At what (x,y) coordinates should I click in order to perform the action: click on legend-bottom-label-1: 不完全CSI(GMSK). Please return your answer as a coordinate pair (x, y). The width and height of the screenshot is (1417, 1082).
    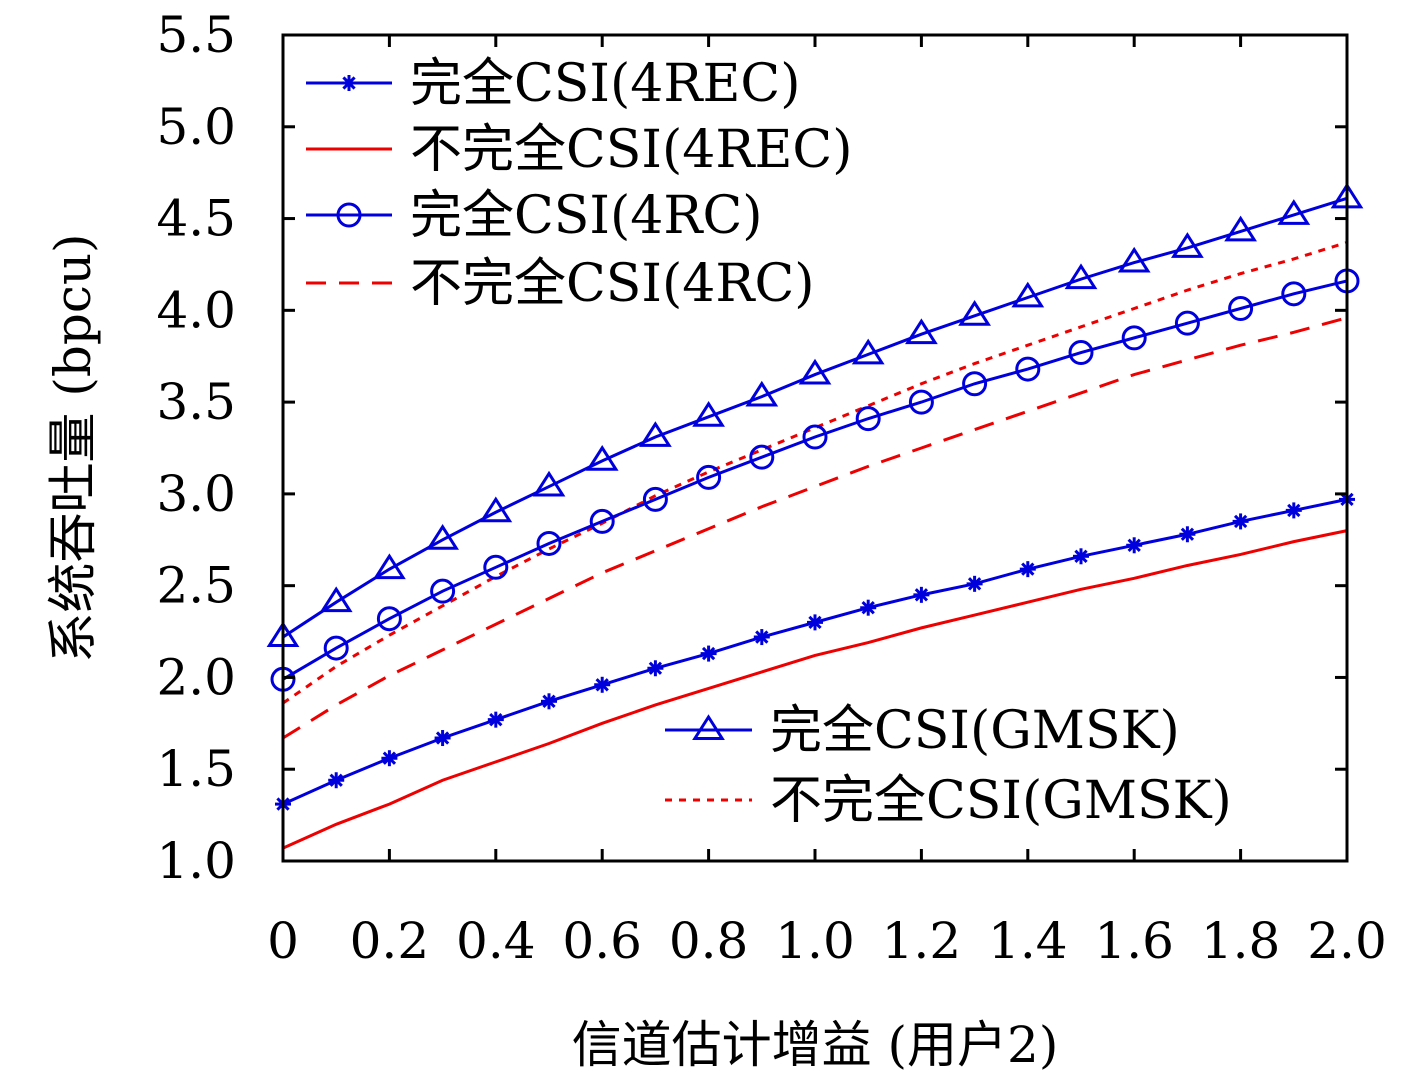
    Looking at the image, I should click on (1001, 801).